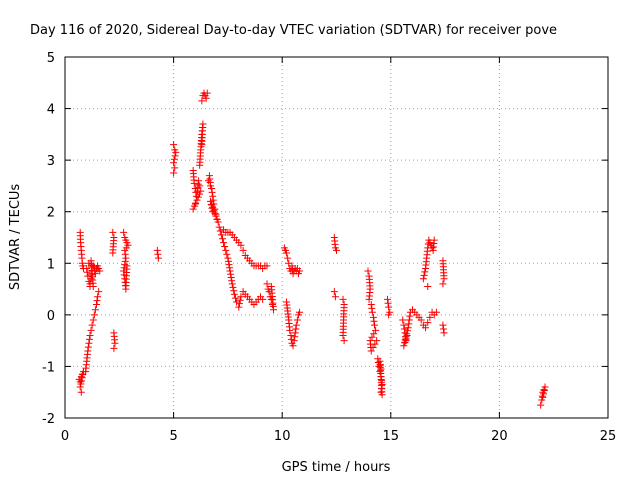 The height and width of the screenshot is (480, 640). Describe the element at coordinates (336, 467) in the screenshot. I see `x-axis-label: GPS time / hours` at that location.